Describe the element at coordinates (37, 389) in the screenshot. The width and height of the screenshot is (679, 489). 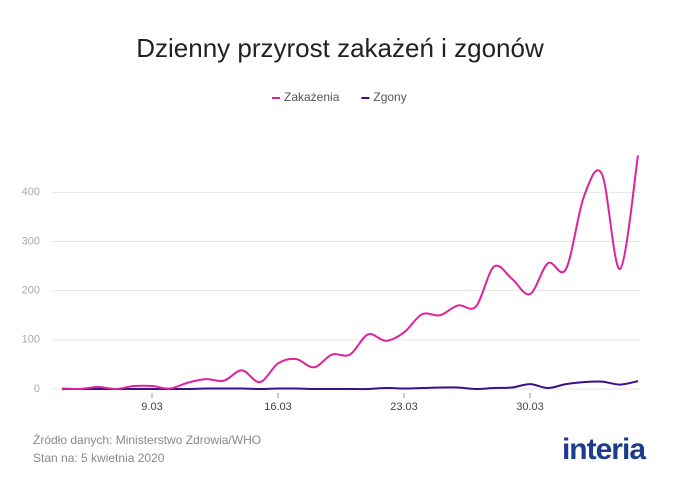
I see `y-tick-label: 0` at that location.